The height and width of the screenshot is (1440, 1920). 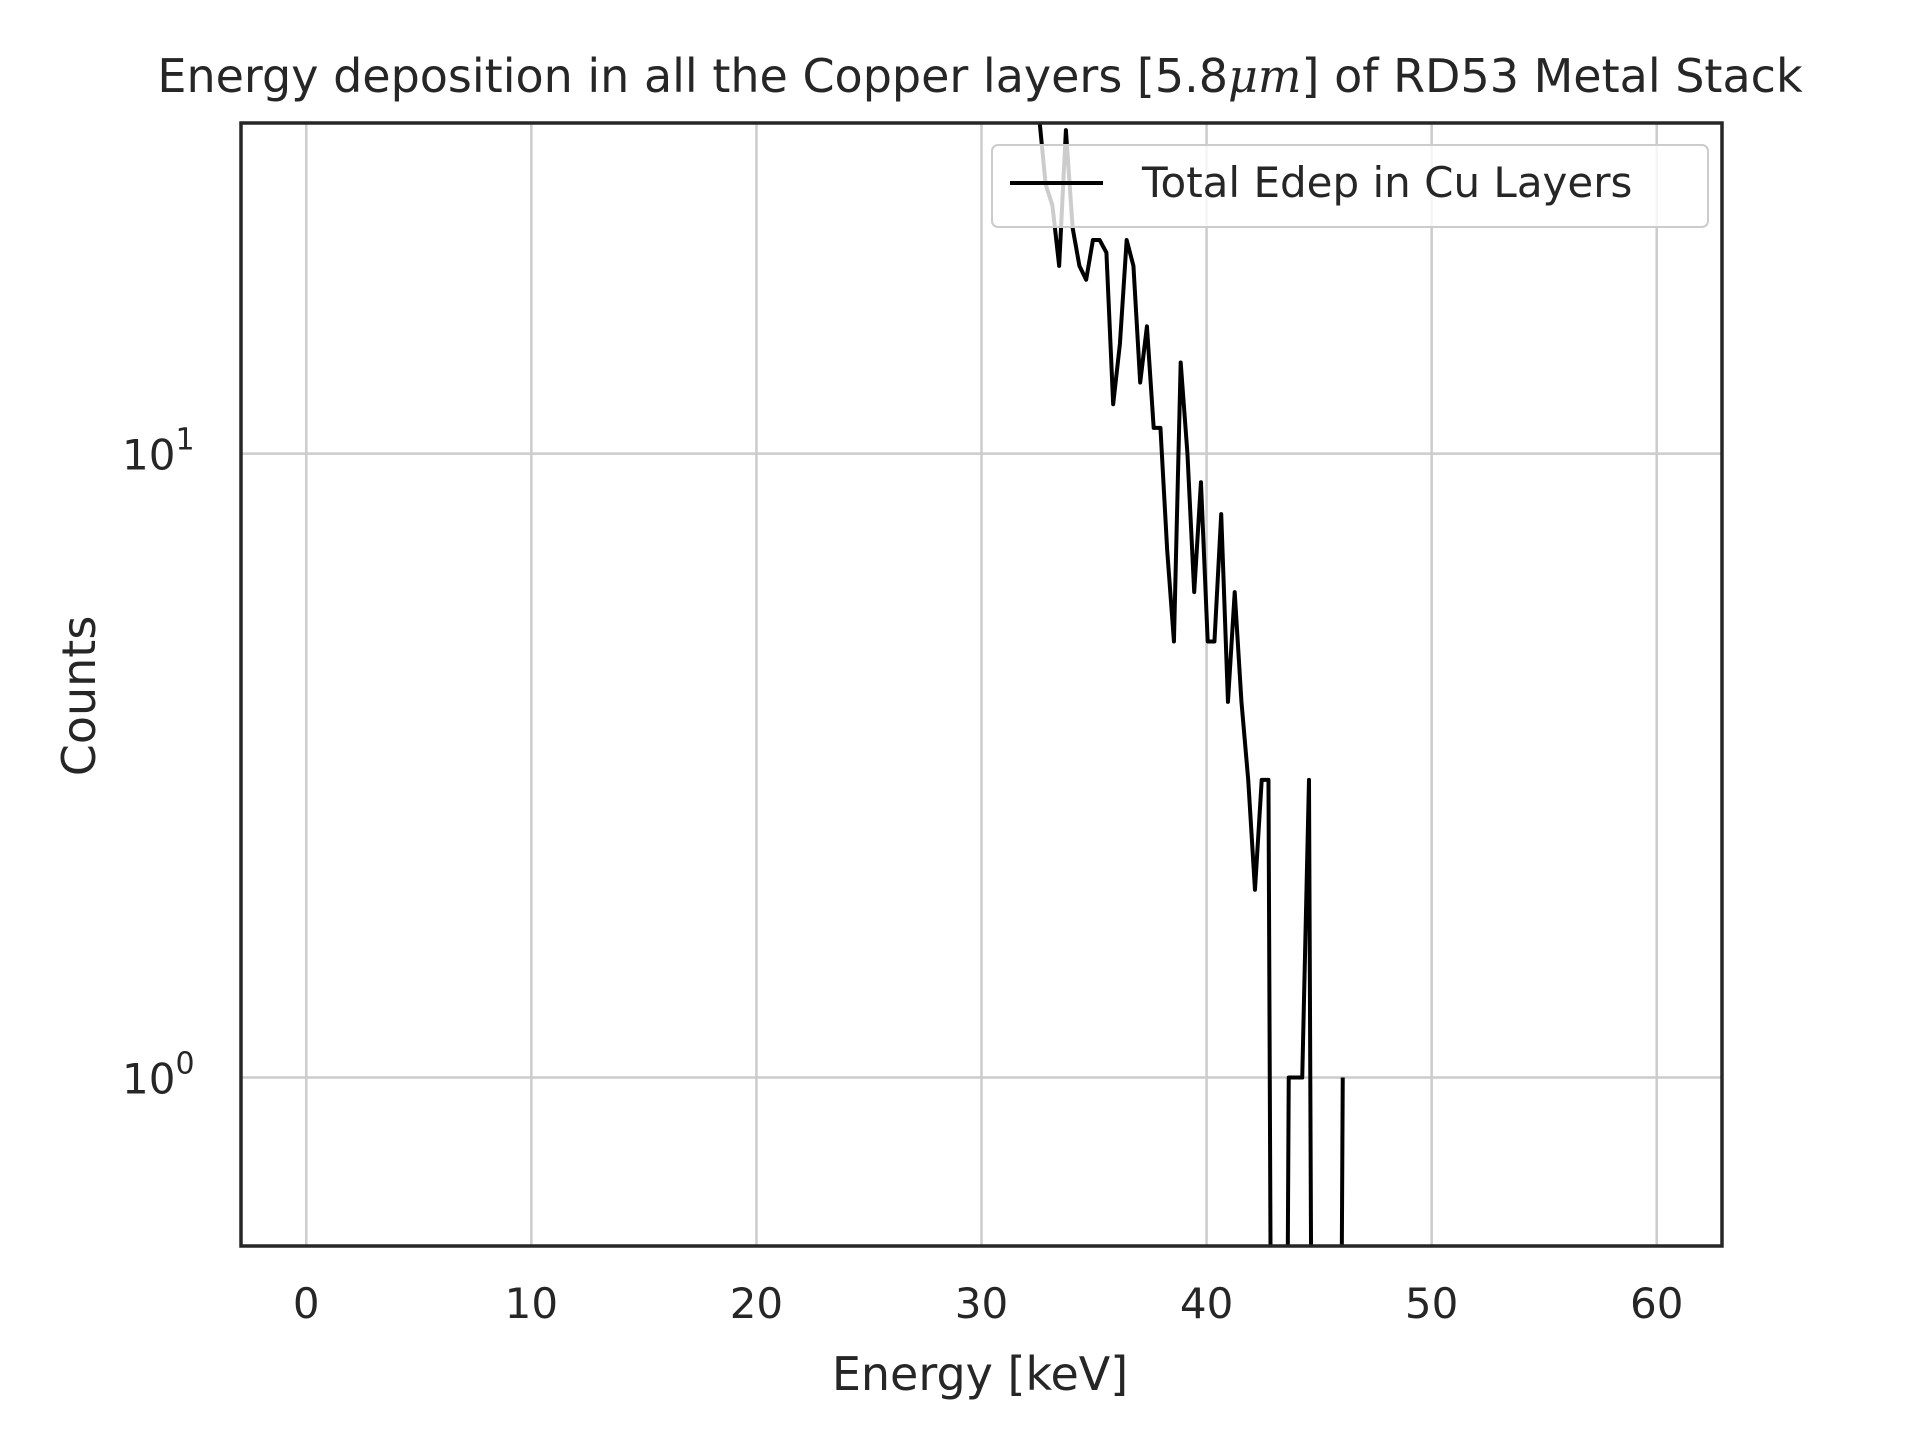 What do you see at coordinates (79, 696) in the screenshot?
I see `y-axis-label: Counts` at bounding box center [79, 696].